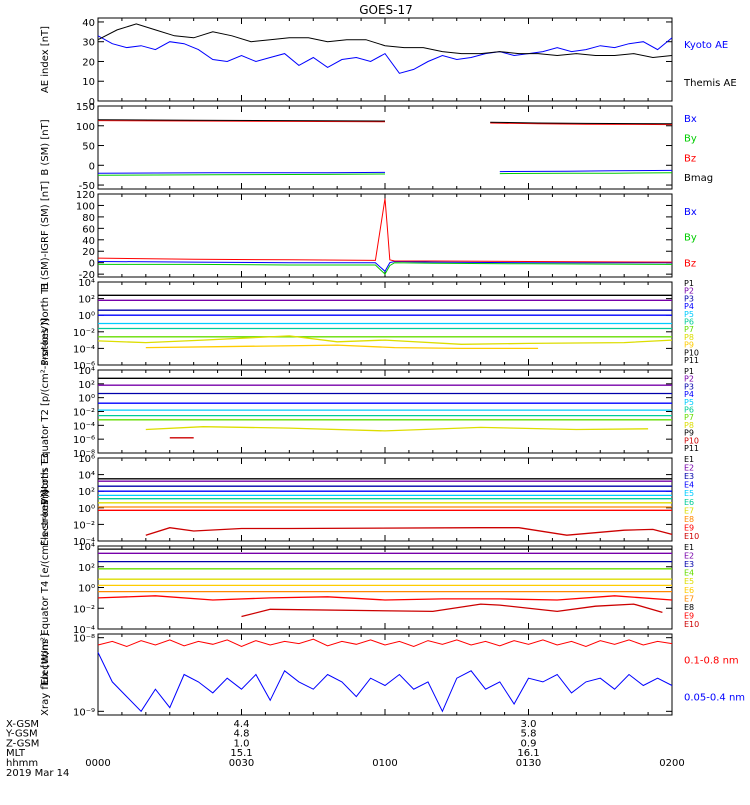  I want to click on legend-entry: 0.1-0.8 nm, so click(711, 660).